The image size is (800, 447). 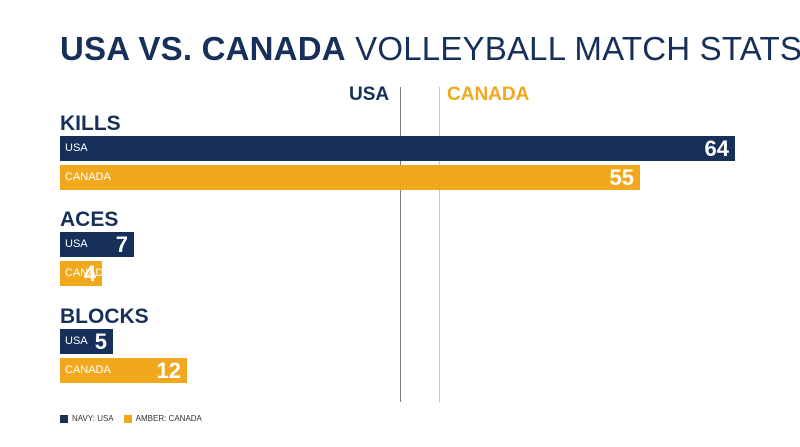 I want to click on legend-label-usa: NAVY: USA, so click(x=93, y=418).